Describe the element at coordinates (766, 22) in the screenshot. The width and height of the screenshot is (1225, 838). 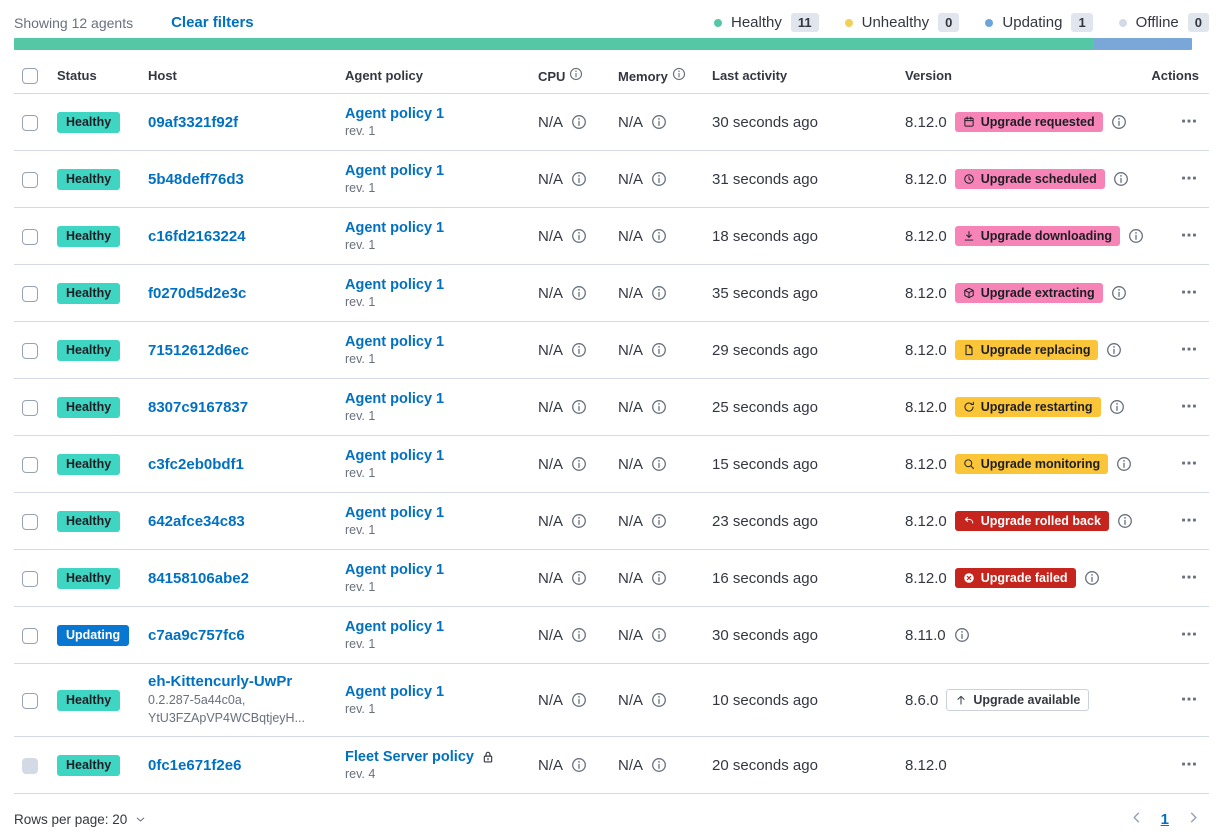
I see `legend-item-healthy: Healthy 11` at that location.